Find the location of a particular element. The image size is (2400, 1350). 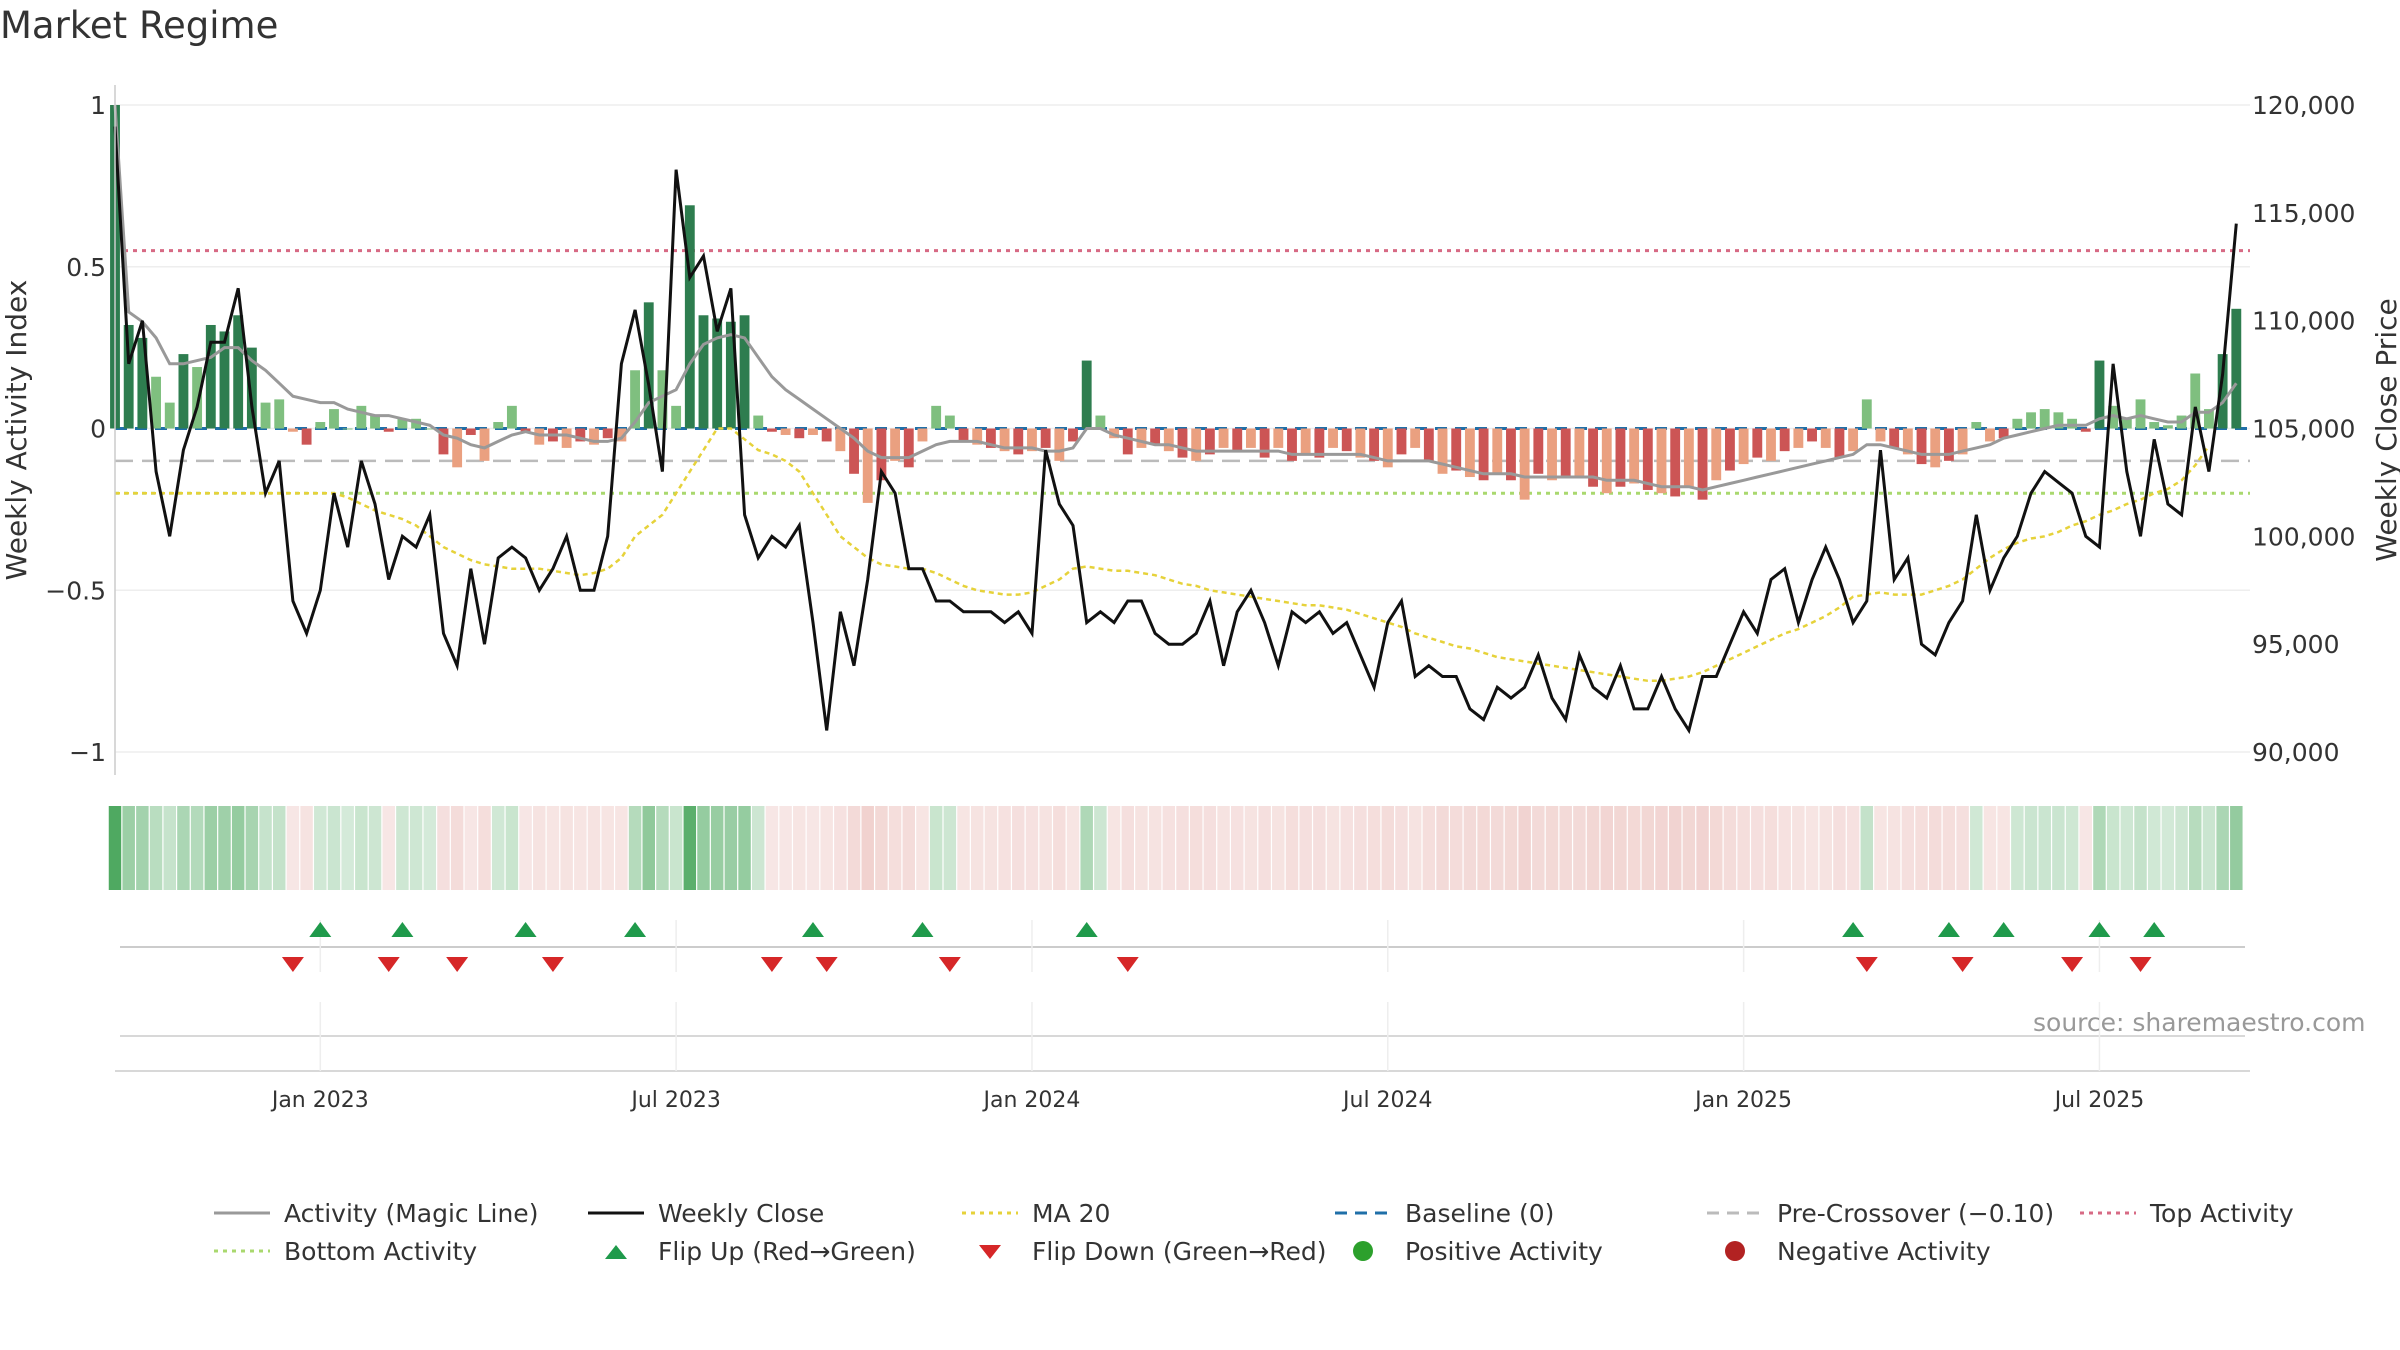

legend-item: Bottom Activity is located at coordinates (344, 1251).